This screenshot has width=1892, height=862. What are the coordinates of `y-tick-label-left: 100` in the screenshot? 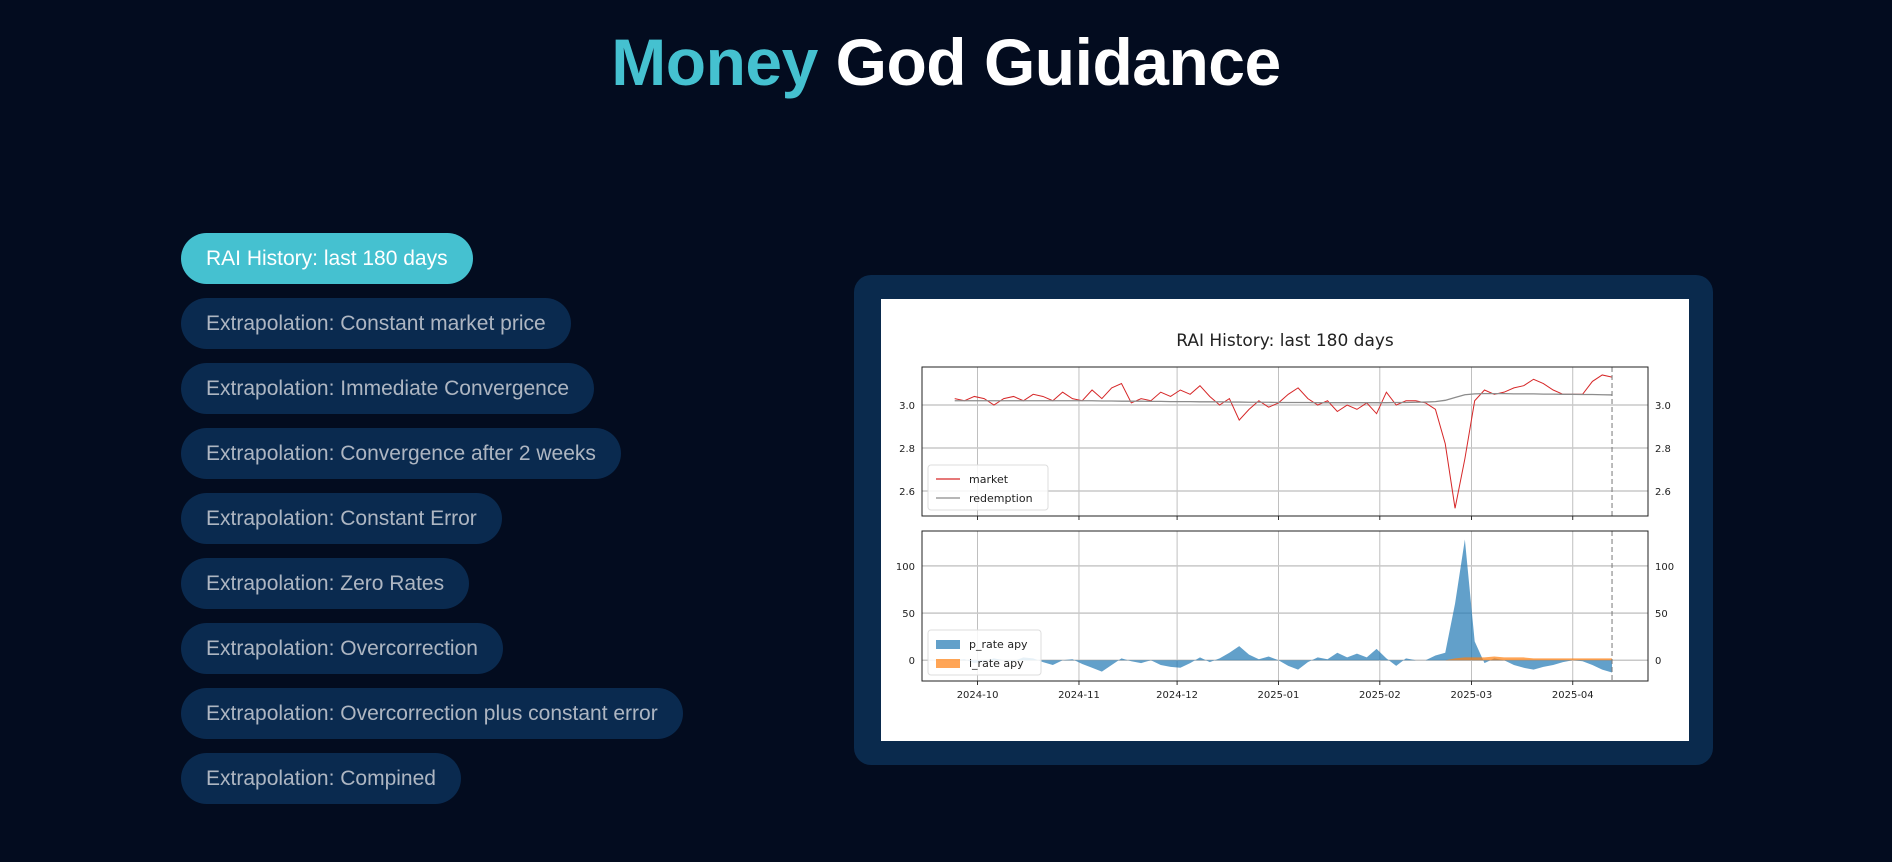 It's located at (905, 567).